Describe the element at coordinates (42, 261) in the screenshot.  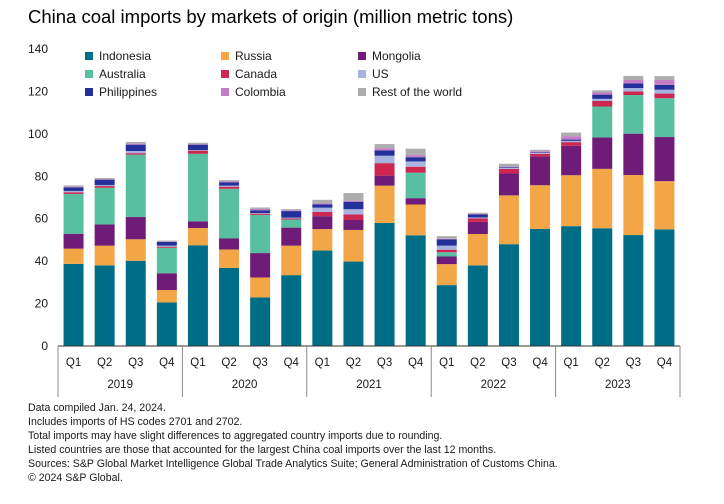
I see `y-tick-label: 40` at that location.